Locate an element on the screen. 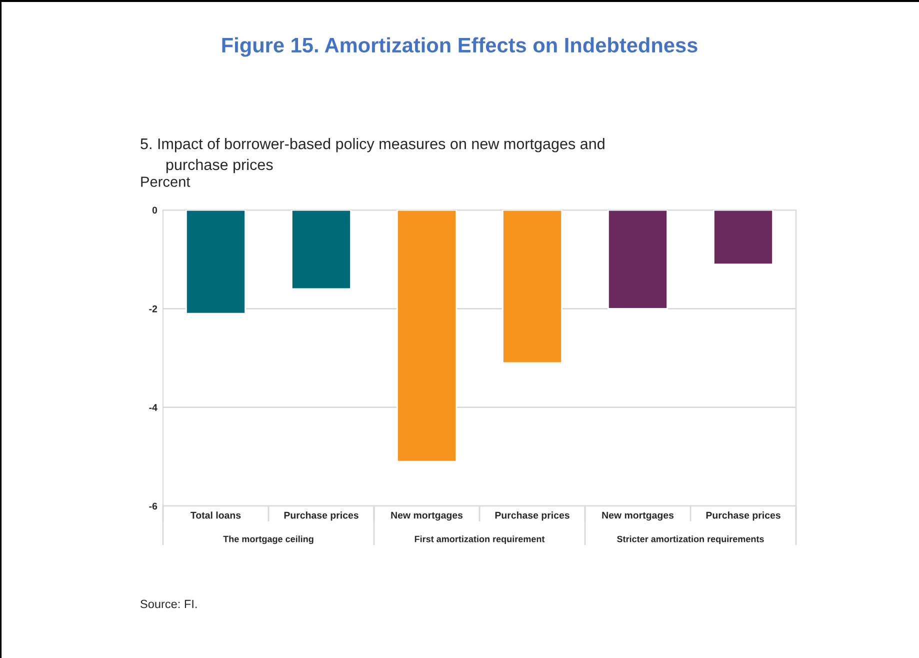 This screenshot has height=658, width=919. text: First amortization requirement is located at coordinates (479, 540).